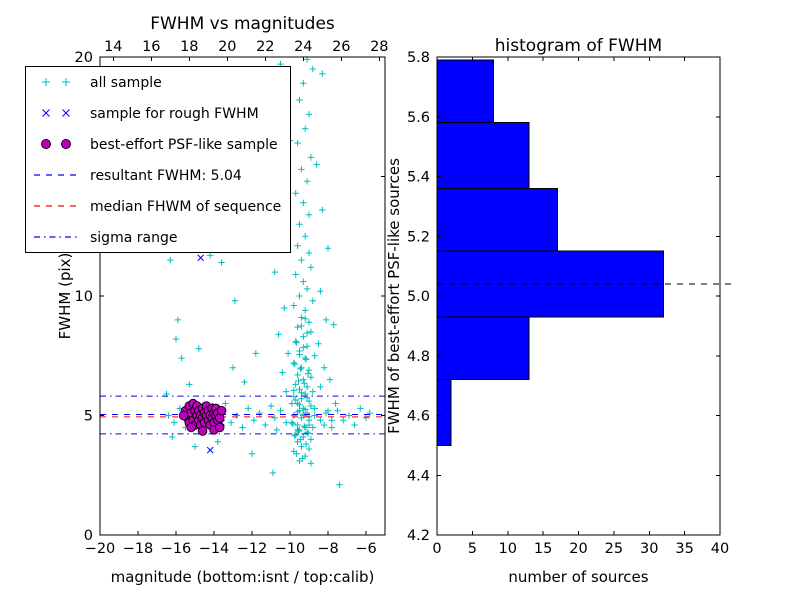 The image size is (800, 600). What do you see at coordinates (189, 47) in the screenshot?
I see `top-x-tick-label: 18` at bounding box center [189, 47].